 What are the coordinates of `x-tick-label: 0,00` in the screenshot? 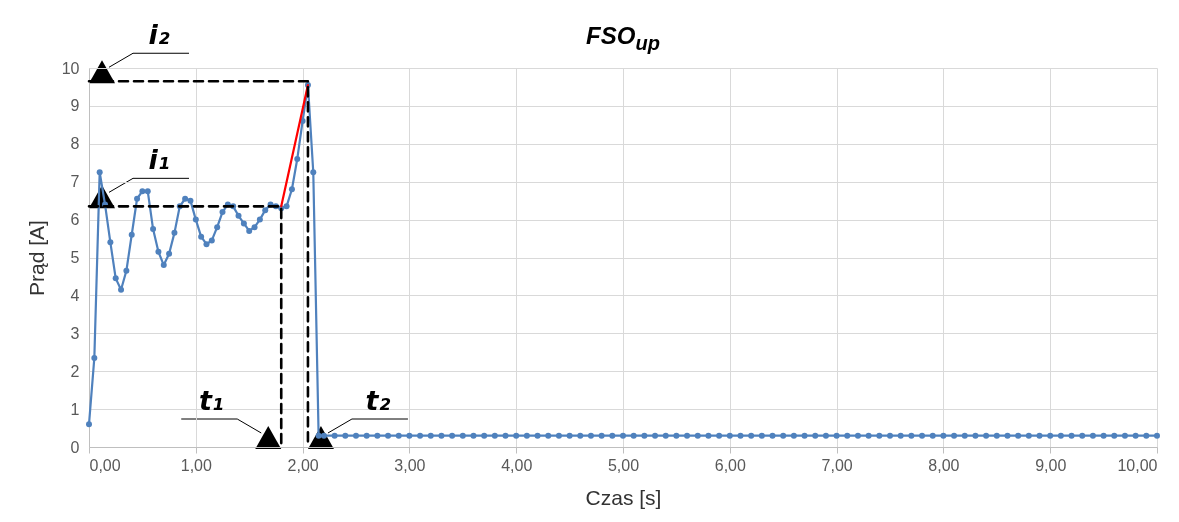 It's located at (105, 465).